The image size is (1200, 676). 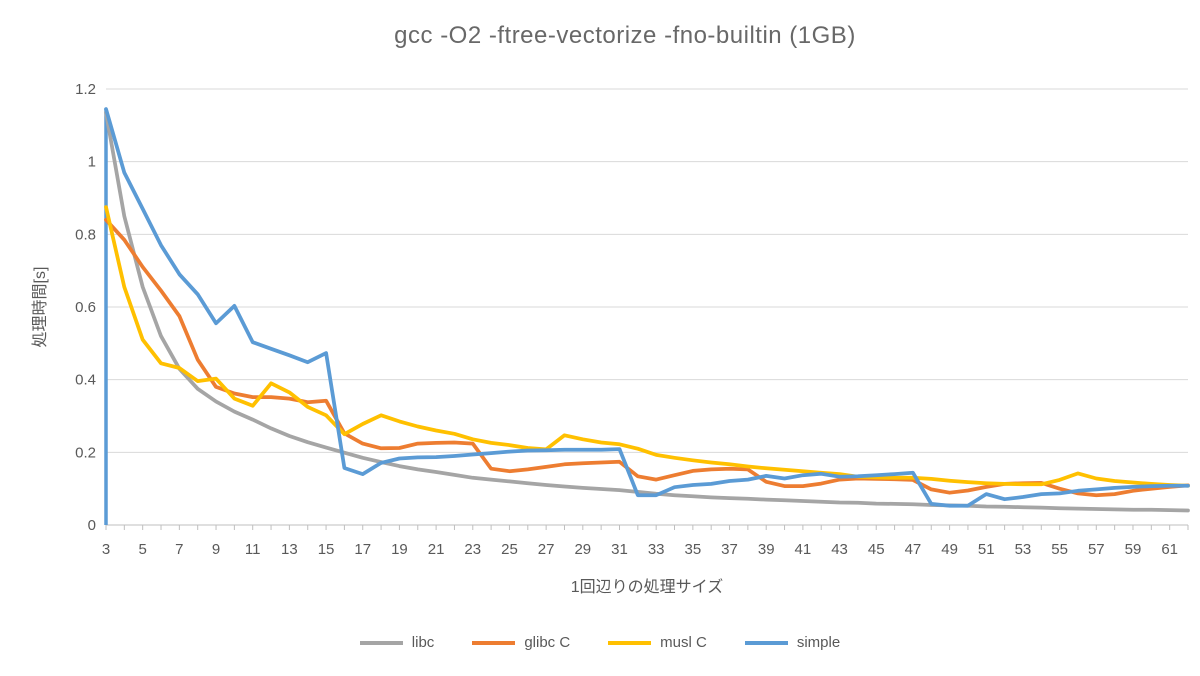 What do you see at coordinates (179, 549) in the screenshot?
I see `x-tick-label: 7` at bounding box center [179, 549].